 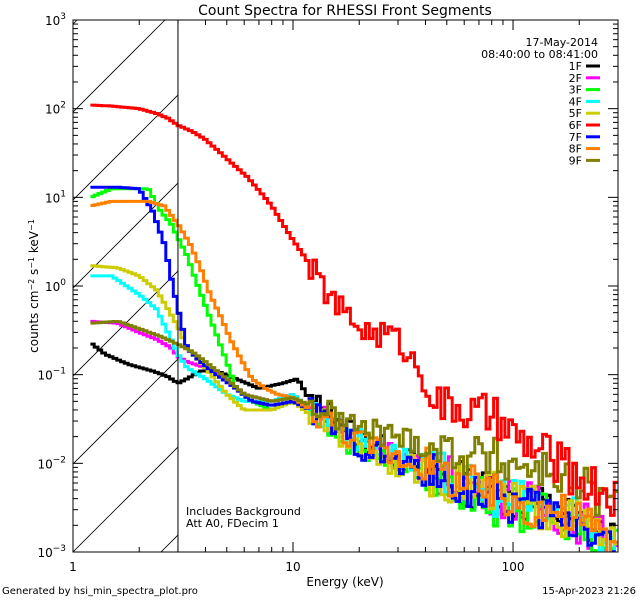 What do you see at coordinates (63, 17) in the screenshot?
I see `y-tick-exponent: 3` at bounding box center [63, 17].